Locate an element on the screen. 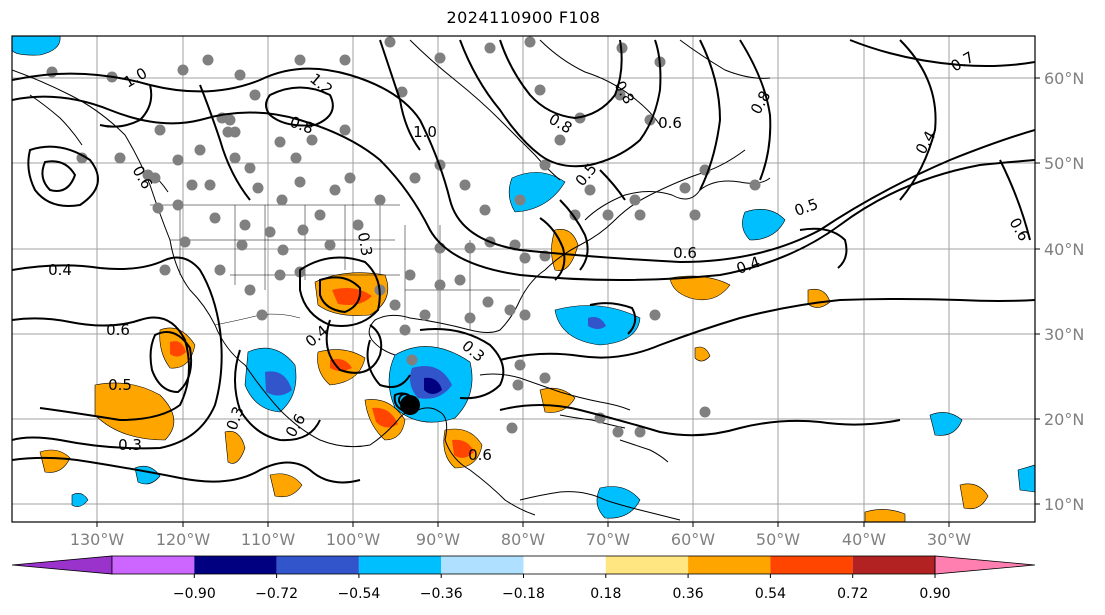 The width and height of the screenshot is (1105, 615). latitude-label: 20°N is located at coordinates (1064, 419).